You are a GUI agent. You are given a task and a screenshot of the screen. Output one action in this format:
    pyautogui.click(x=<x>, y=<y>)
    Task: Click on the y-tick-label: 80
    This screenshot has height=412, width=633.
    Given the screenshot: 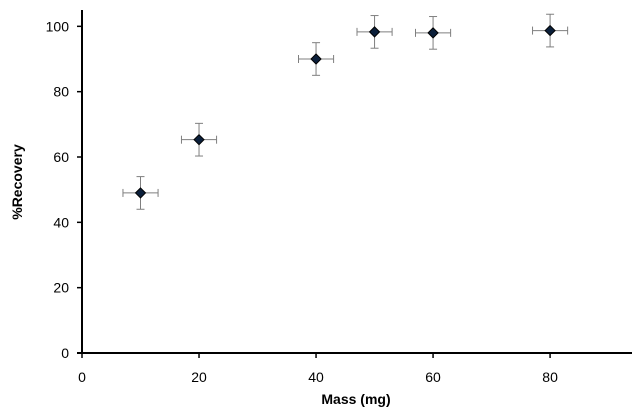 What is the action you would take?
    pyautogui.click(x=61, y=92)
    